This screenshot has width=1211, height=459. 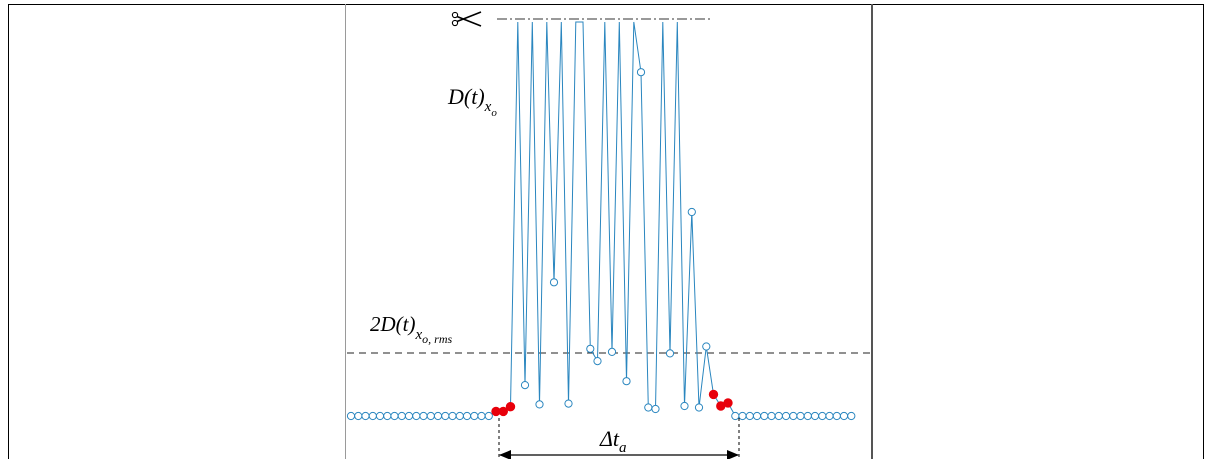 I want to click on threshold-label: 2D(t)xo, rms, so click(x=411, y=329).